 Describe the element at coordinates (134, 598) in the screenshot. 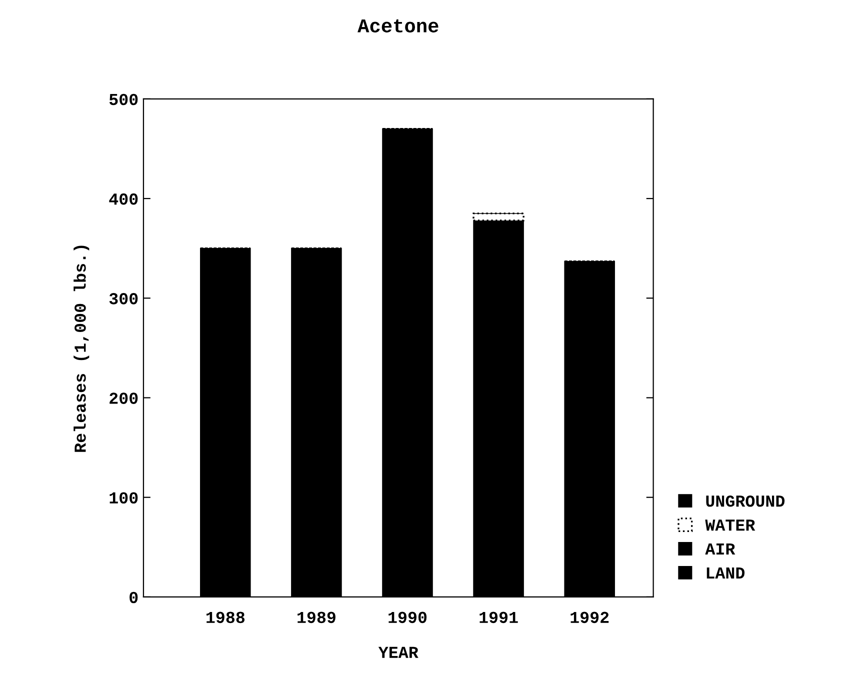

I see `y-tick-label: 0` at that location.